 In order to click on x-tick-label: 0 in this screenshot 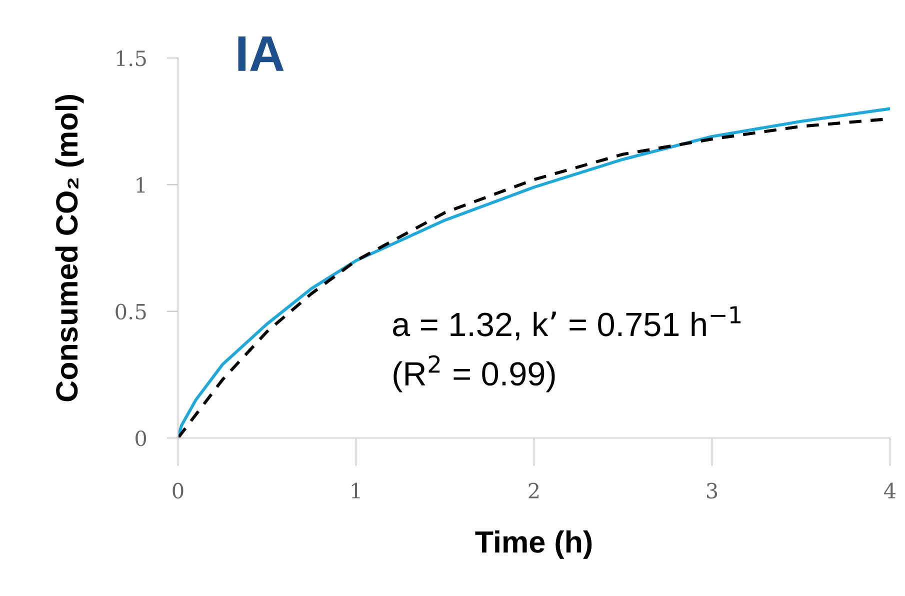, I will do `click(178, 490)`.